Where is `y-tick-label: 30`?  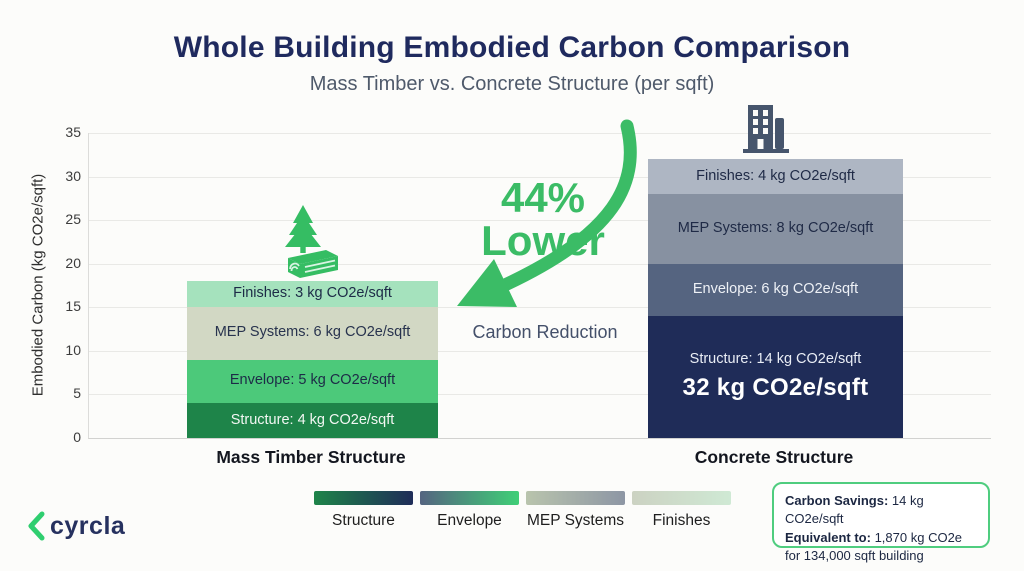
y-tick-label: 30 is located at coordinates (73, 175).